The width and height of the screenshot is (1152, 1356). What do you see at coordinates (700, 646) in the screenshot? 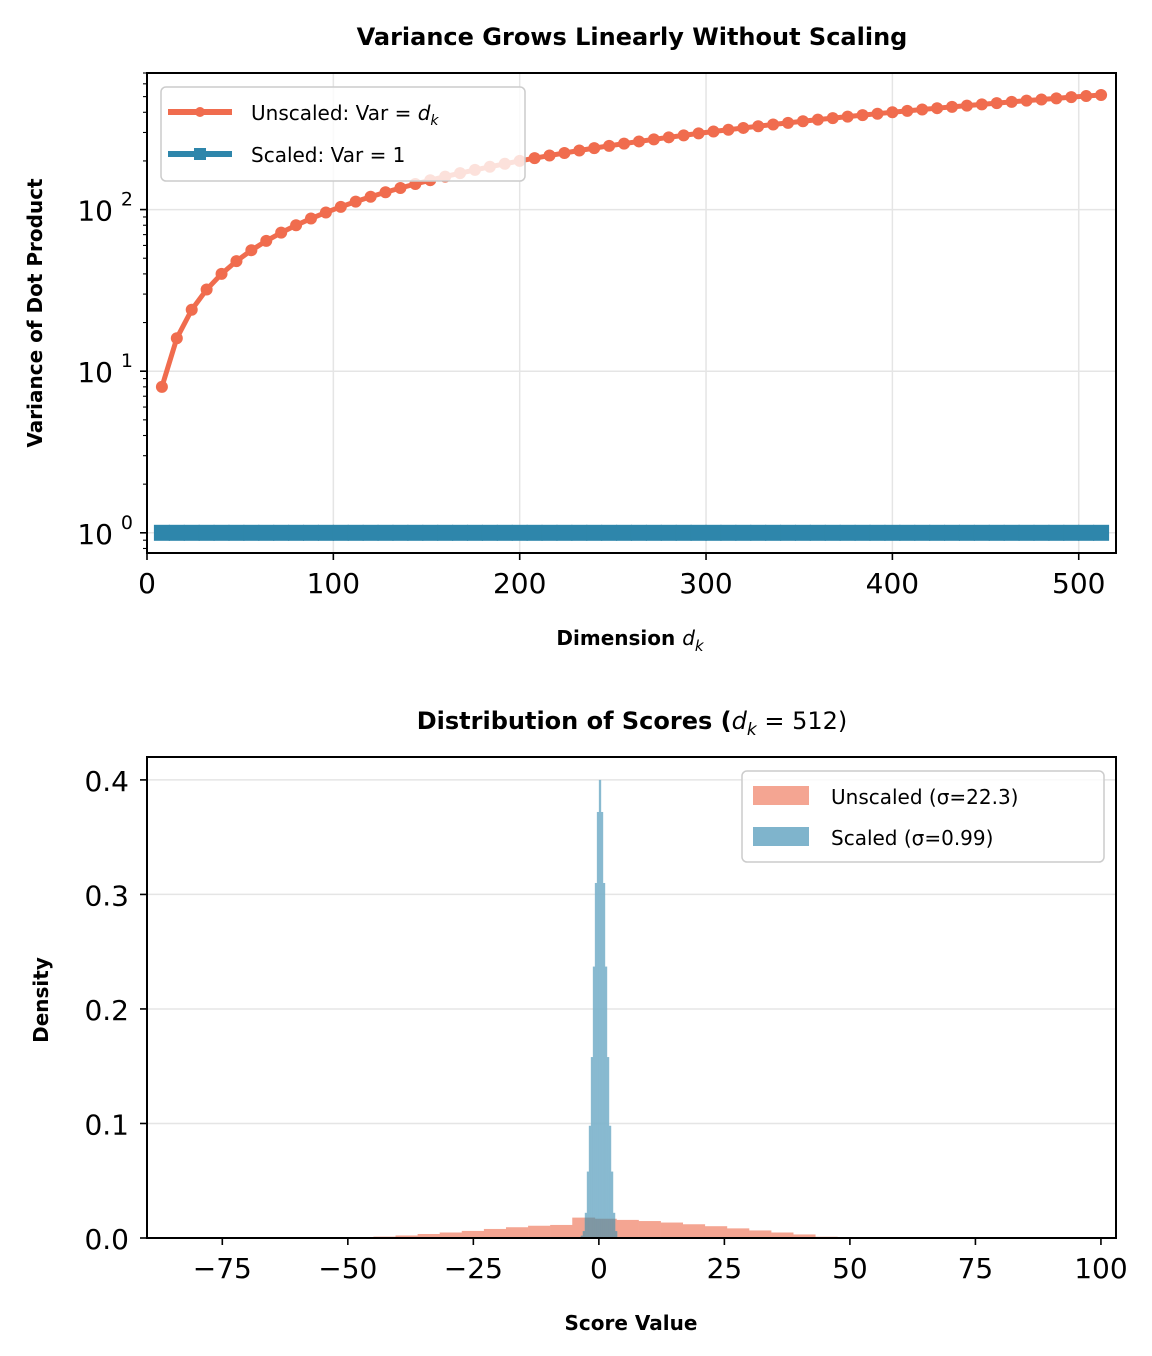
I see `x-label-sub: k` at bounding box center [700, 646].